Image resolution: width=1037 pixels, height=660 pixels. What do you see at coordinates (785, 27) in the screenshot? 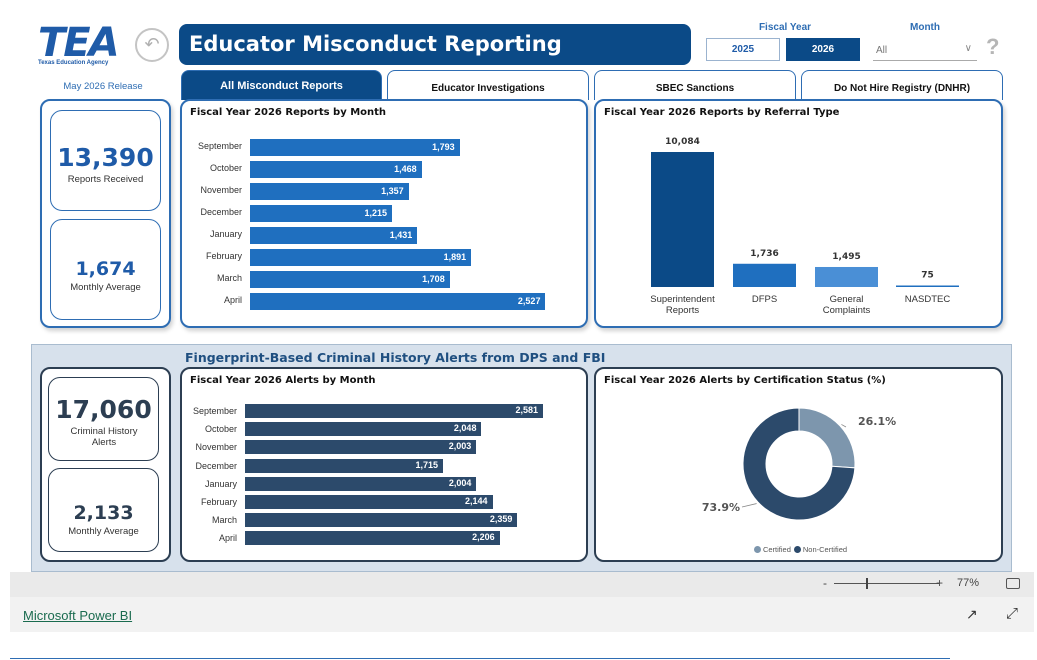
I see `fiscal-year-label: Fiscal Year` at bounding box center [785, 27].